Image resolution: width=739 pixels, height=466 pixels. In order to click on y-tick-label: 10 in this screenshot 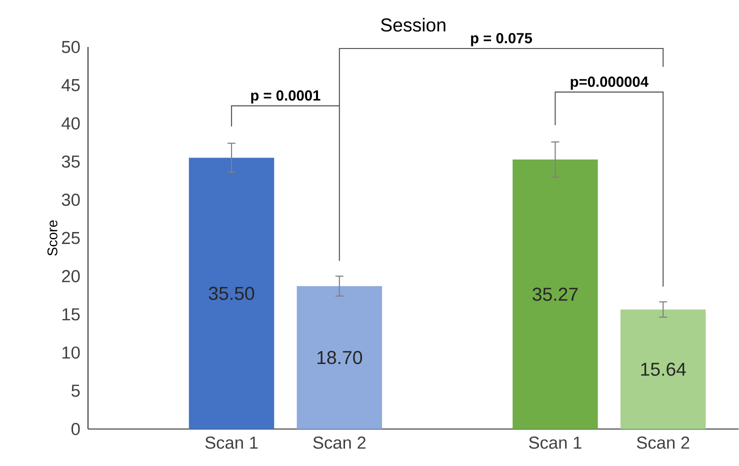, I will do `click(71, 352)`.